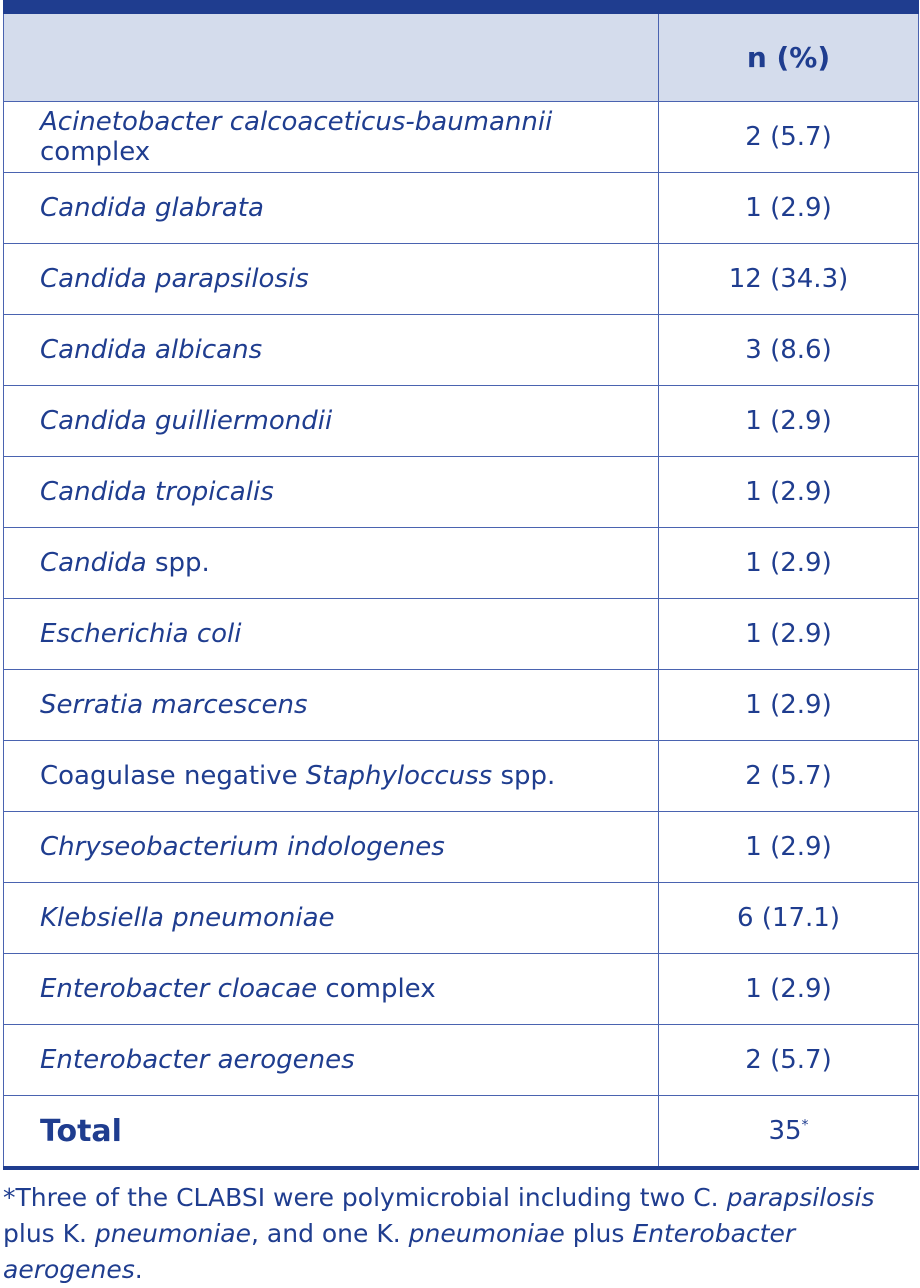 The width and height of the screenshot is (920, 1288). Describe the element at coordinates (138, 1269) in the screenshot. I see `footnote-part: .` at that location.